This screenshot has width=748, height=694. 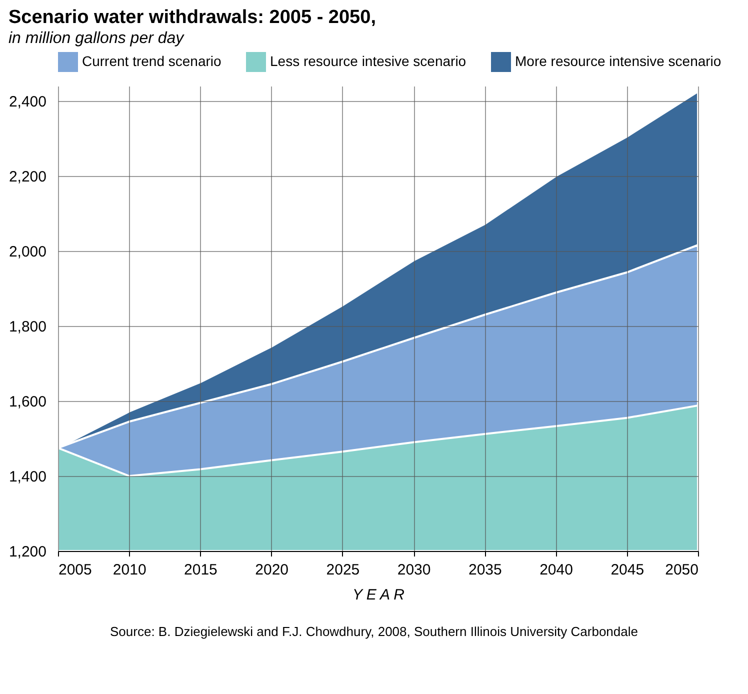 What do you see at coordinates (27, 552) in the screenshot?
I see `y-tick-label: 1,200` at bounding box center [27, 552].